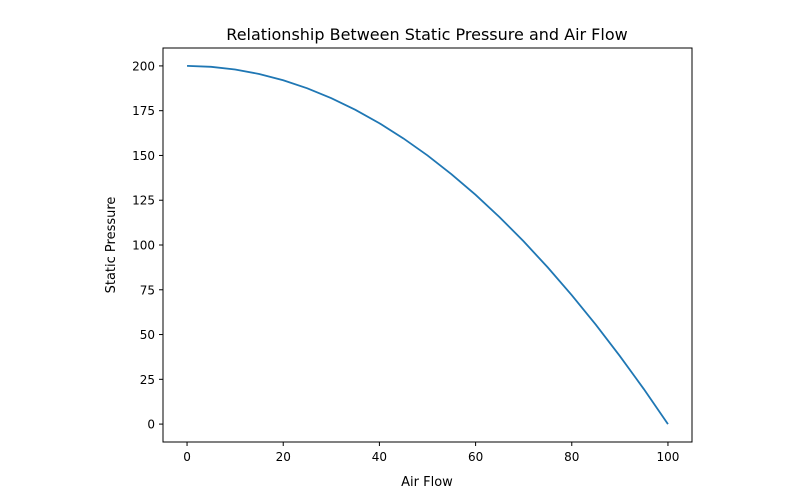 The image size is (800, 504). What do you see at coordinates (147, 335) in the screenshot?
I see `y-tick-label: 50` at bounding box center [147, 335].